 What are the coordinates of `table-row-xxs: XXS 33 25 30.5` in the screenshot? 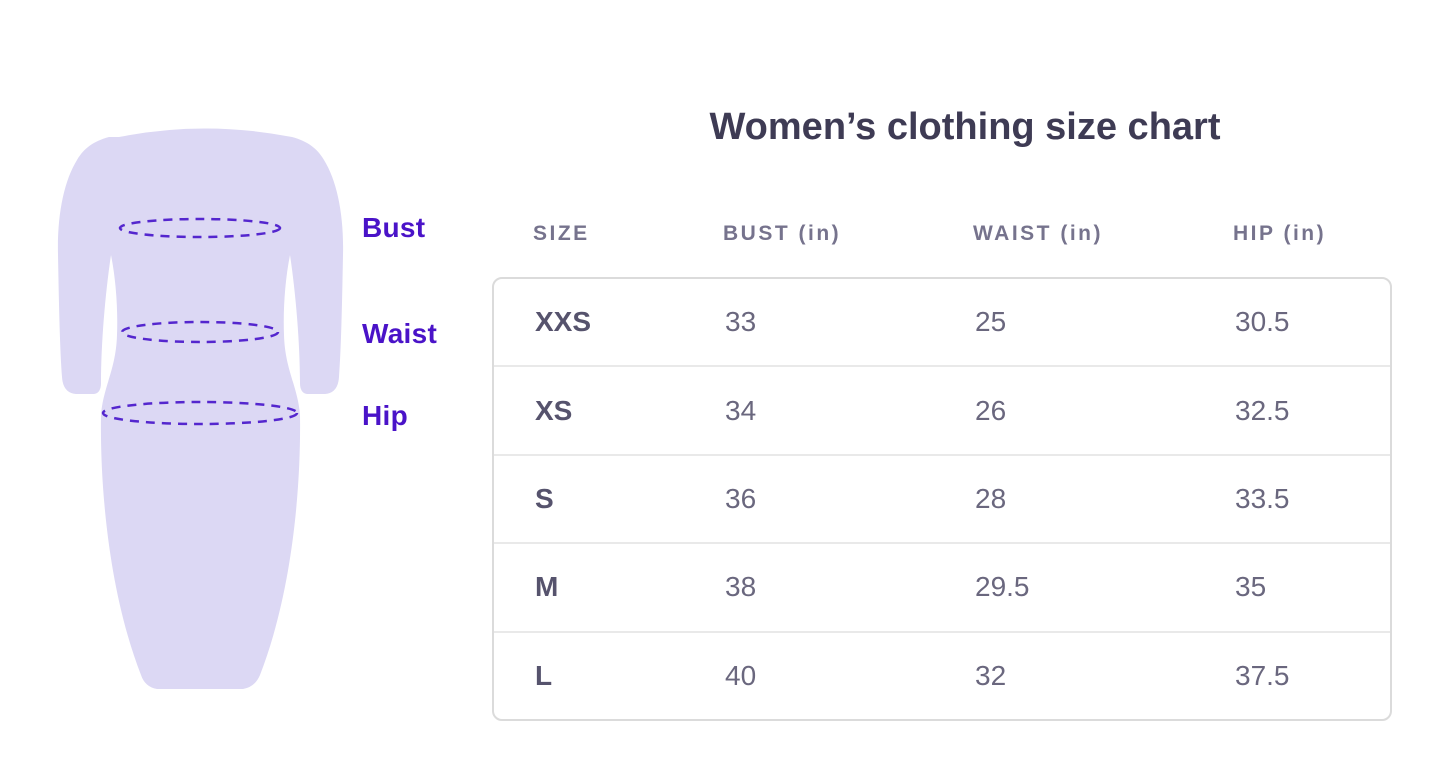 It's located at (942, 323).